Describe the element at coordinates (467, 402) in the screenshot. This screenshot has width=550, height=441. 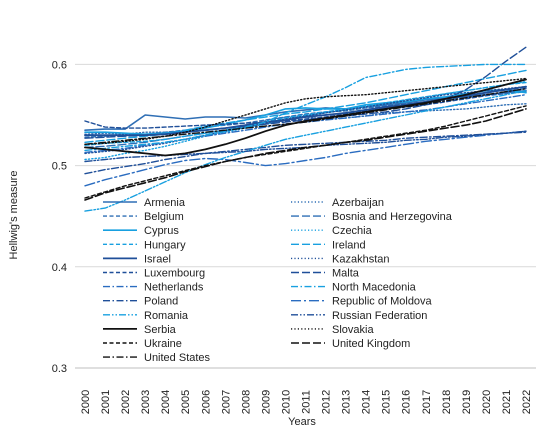
I see `x-tick-label: 2019` at that location.